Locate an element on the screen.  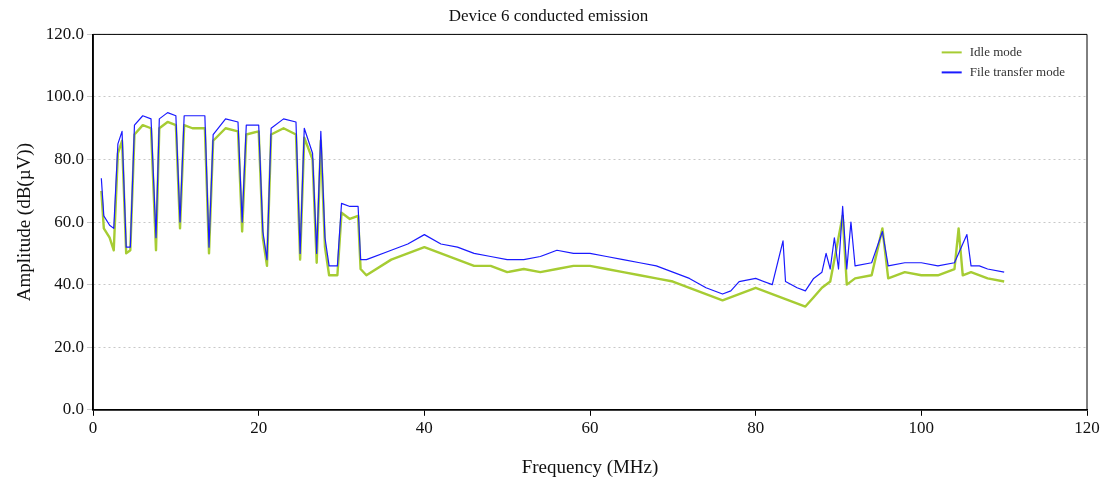
y-tick-label: 80.0 is located at coordinates (69, 158).